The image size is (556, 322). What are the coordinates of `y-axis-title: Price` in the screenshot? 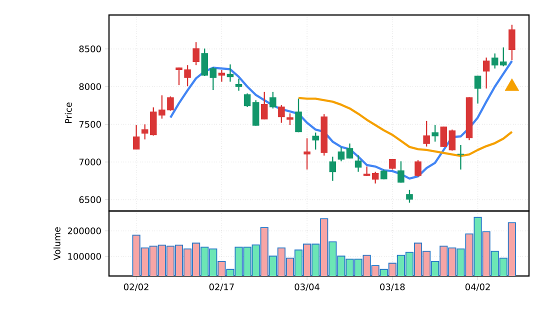 It's located at (68, 113).